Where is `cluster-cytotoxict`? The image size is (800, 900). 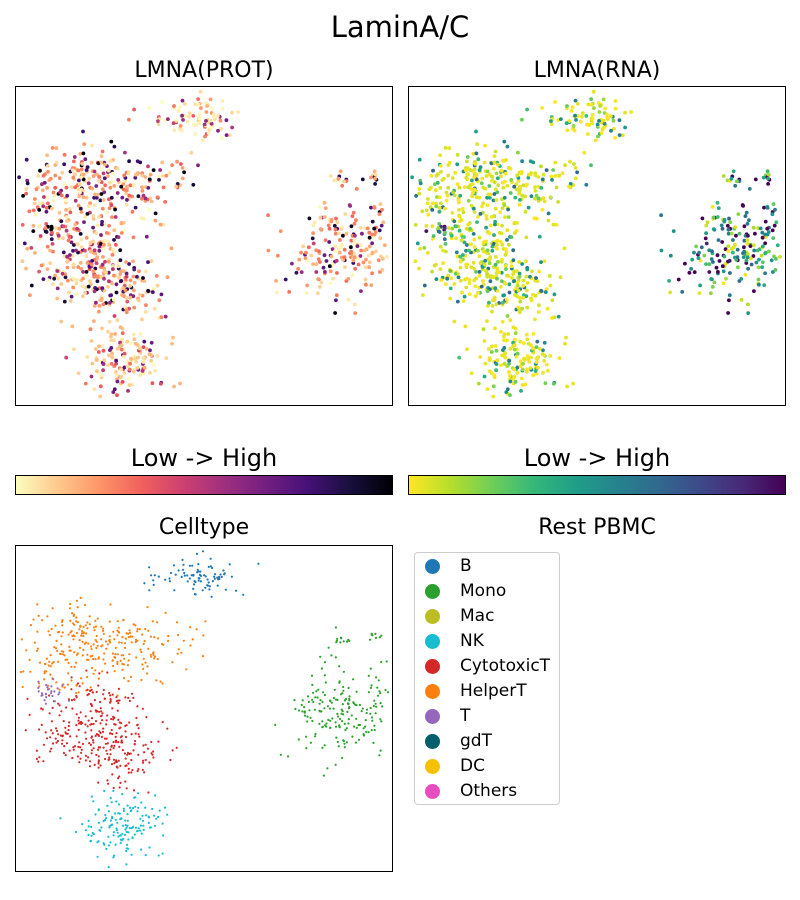
cluster-cytotoxict is located at coordinates (488, 269).